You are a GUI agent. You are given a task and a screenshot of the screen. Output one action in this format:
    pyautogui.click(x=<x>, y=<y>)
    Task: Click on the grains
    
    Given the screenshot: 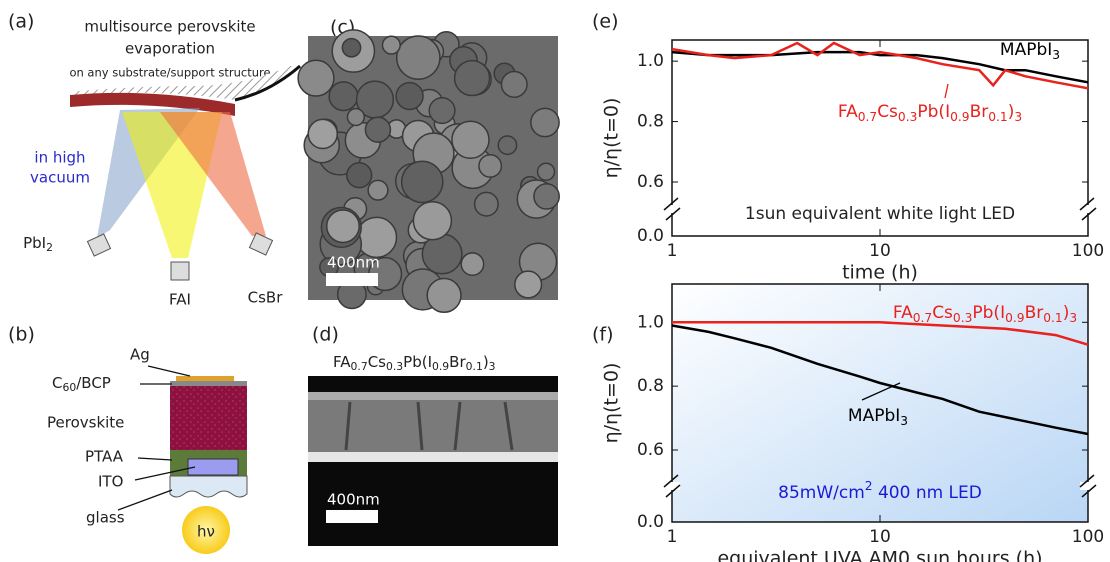 What is the action you would take?
    pyautogui.click(x=428, y=171)
    